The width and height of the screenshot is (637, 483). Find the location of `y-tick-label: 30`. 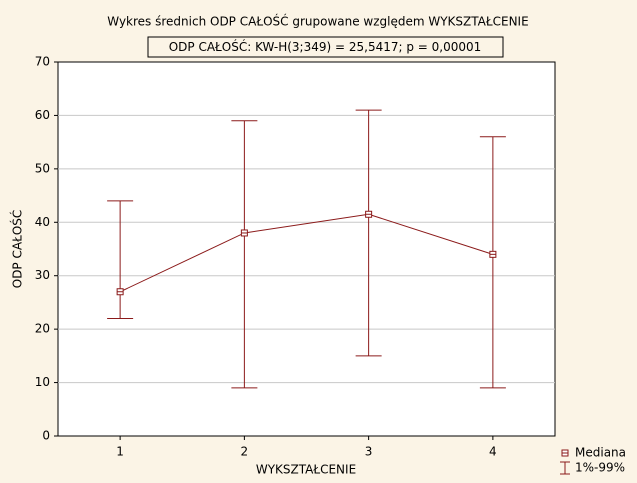

y-tick-label: 30 is located at coordinates (42, 275).